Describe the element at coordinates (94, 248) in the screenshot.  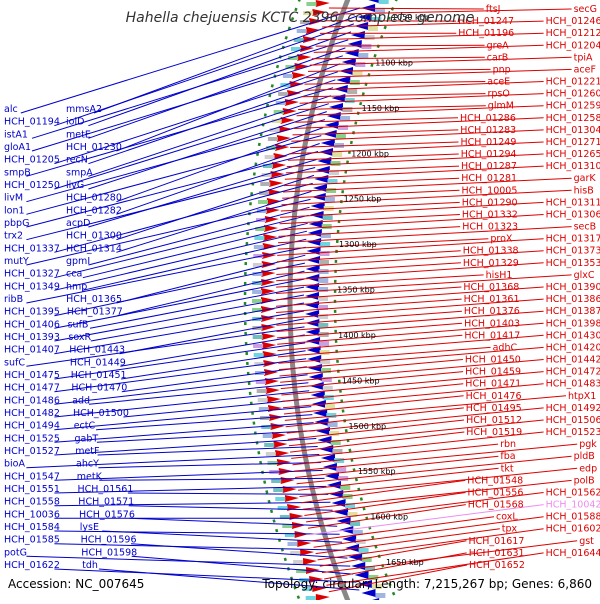
I see `reverse-gene-label: HCH_01314` at that location.